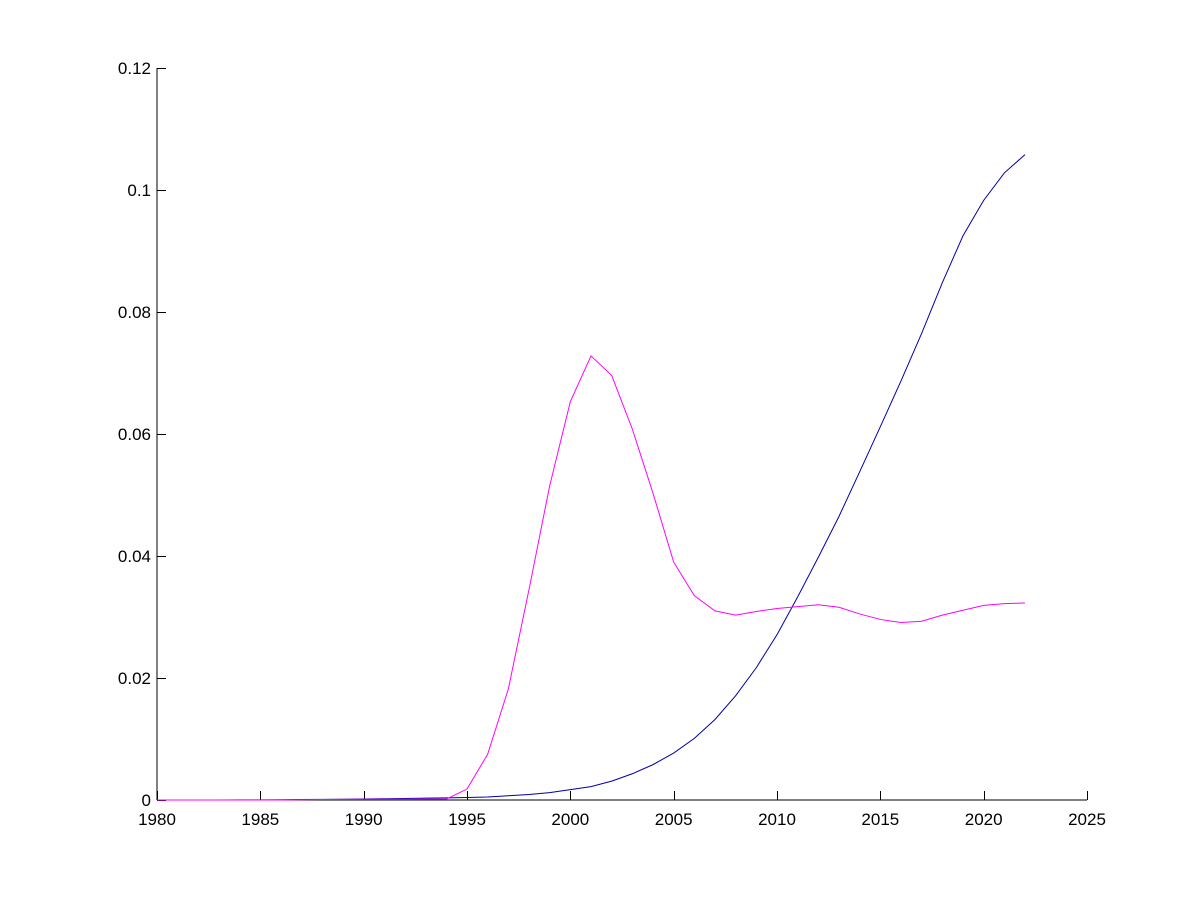  What do you see at coordinates (134, 434) in the screenshot?
I see `y-tick-label: 0.06` at bounding box center [134, 434].